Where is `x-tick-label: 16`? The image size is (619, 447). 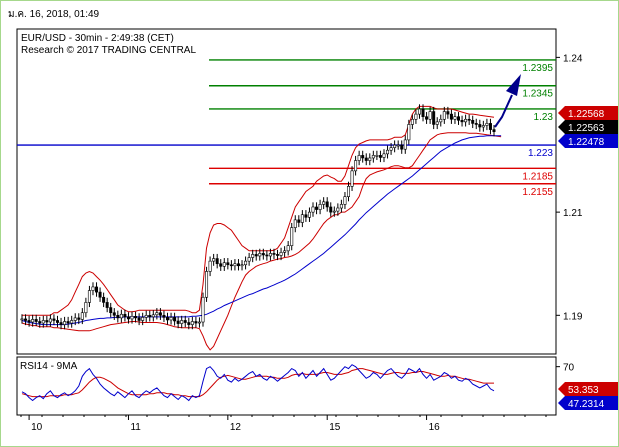
x-tick-label: 16 is located at coordinates (435, 427).